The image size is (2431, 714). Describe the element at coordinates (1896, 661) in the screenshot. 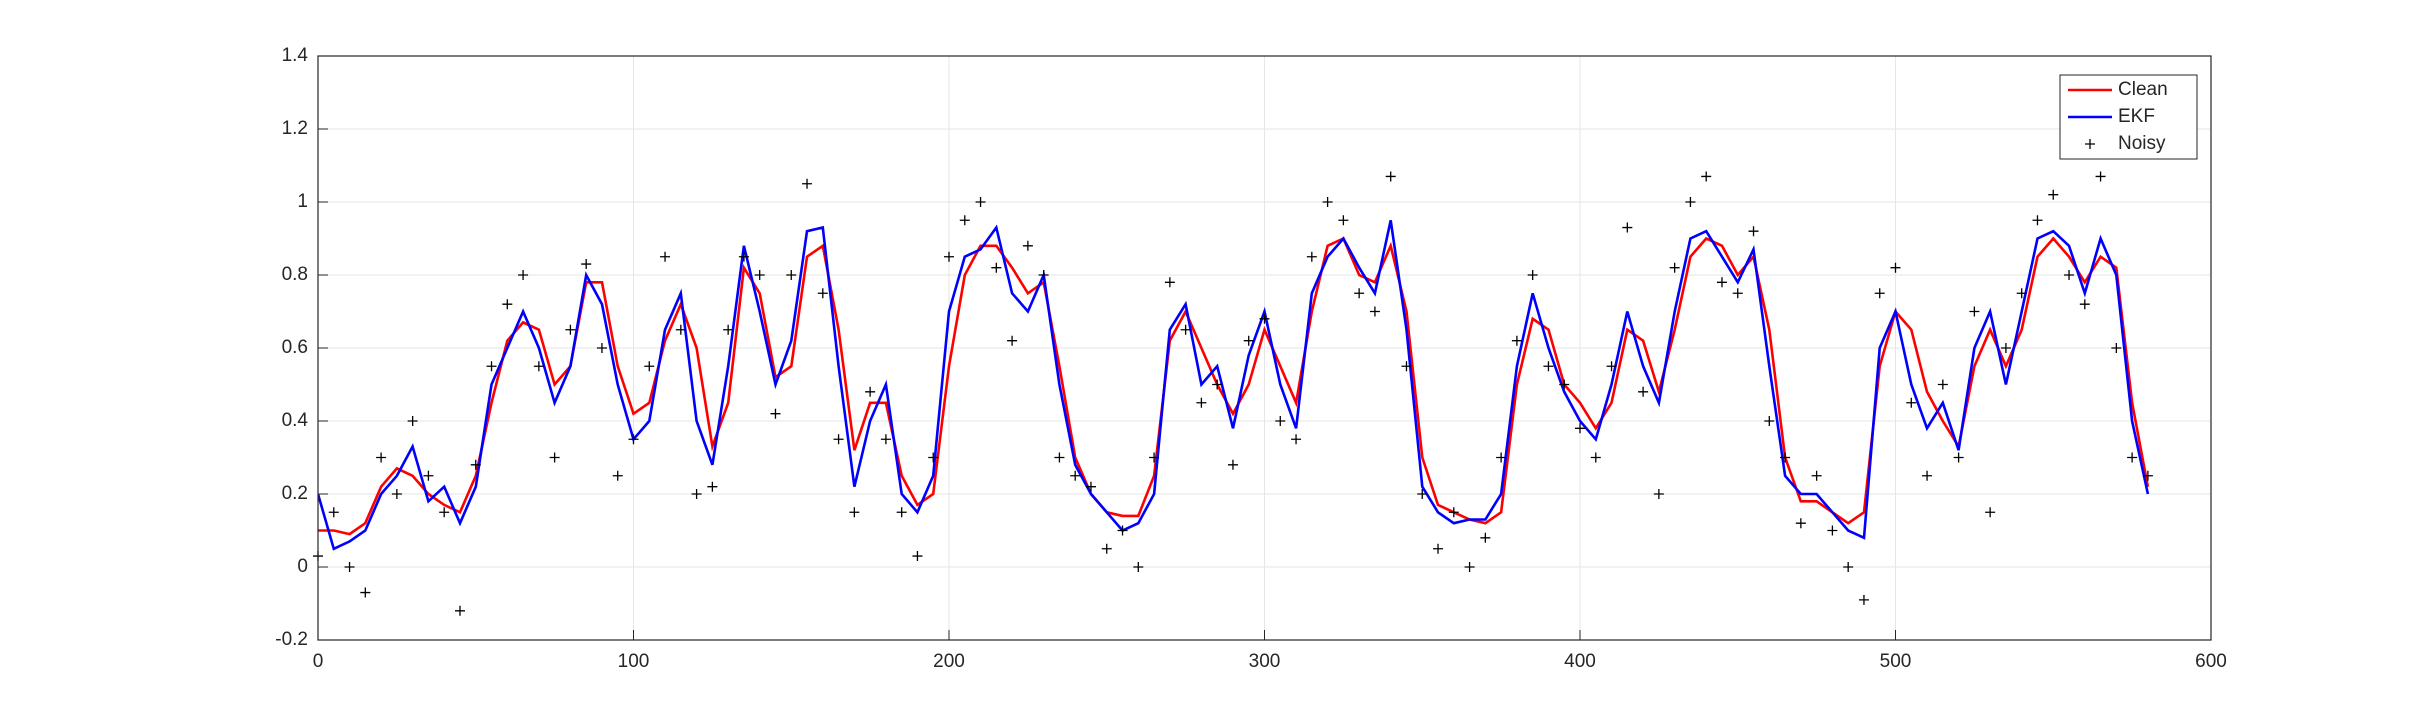

I see `x-tick-label: 500` at that location.